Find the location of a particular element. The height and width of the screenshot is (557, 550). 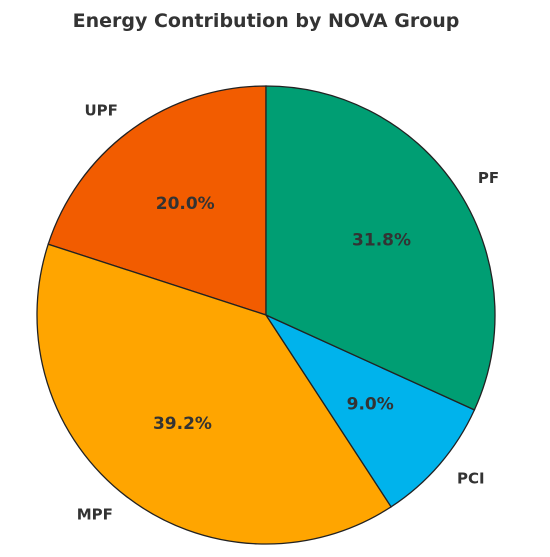

slice-label-pf: PF is located at coordinates (488, 178).